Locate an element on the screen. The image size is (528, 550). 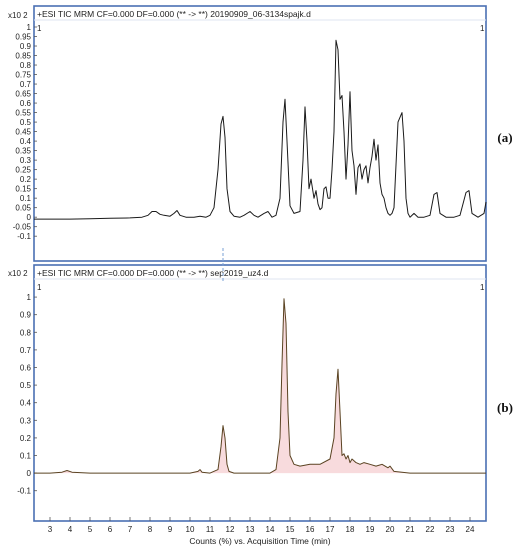
x-tick-label: 24 is located at coordinates (470, 529).